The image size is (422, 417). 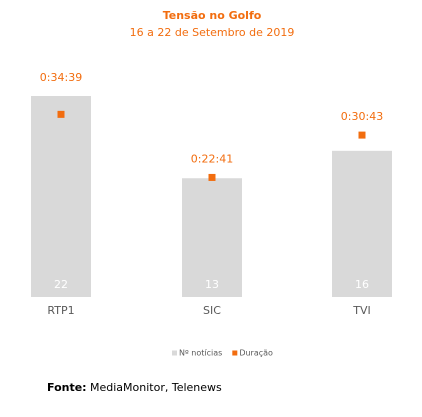 I want to click on chart-title: Tensão no Golfo, so click(x=212, y=15).